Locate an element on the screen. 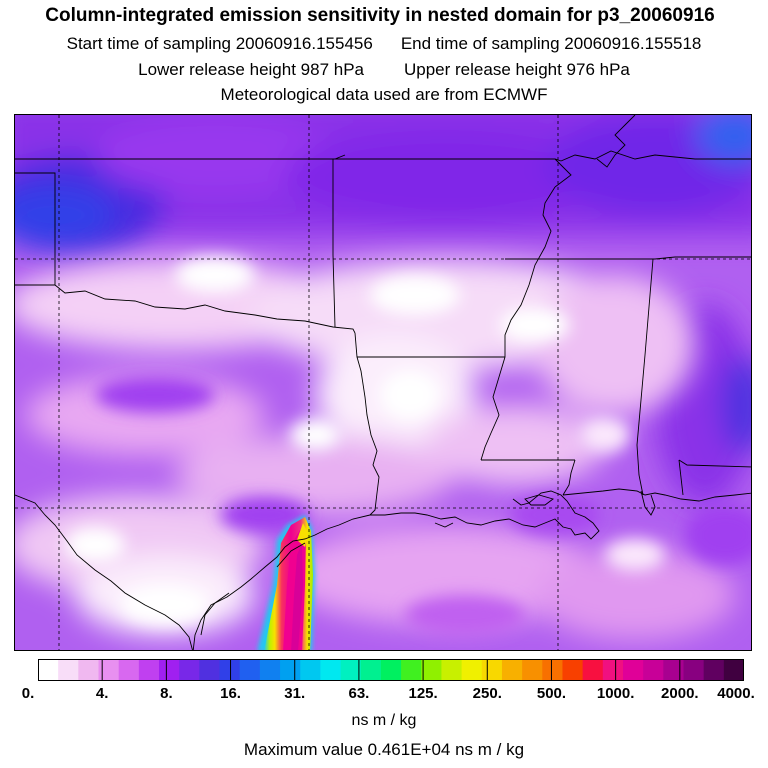  source-plume is located at coordinates (286, 582).